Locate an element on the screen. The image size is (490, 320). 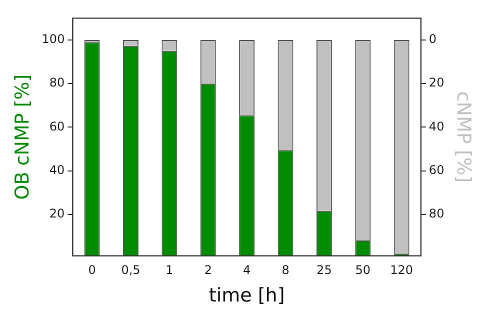
x-axis-title: time [h] is located at coordinates (246, 295).